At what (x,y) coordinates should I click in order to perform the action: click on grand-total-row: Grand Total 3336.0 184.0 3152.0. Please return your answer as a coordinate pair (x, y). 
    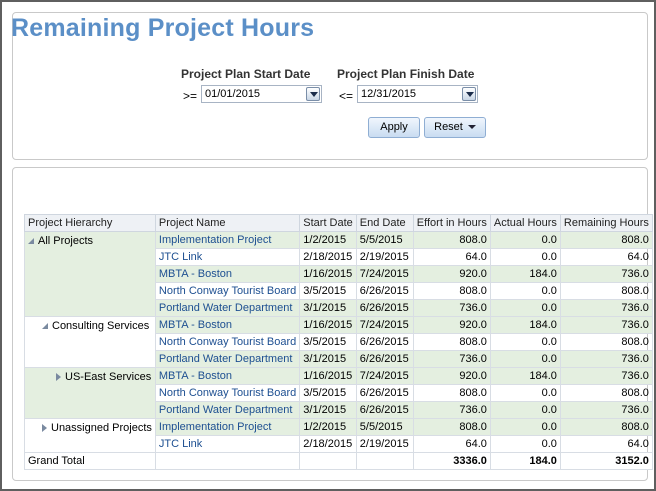
    Looking at the image, I should click on (338, 461).